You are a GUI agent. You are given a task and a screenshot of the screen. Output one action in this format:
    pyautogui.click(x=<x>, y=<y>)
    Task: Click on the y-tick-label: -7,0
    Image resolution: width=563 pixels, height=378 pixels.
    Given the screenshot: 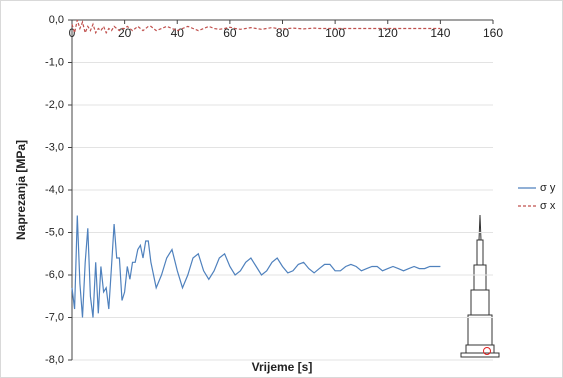 What is the action you would take?
    pyautogui.click(x=54, y=317)
    